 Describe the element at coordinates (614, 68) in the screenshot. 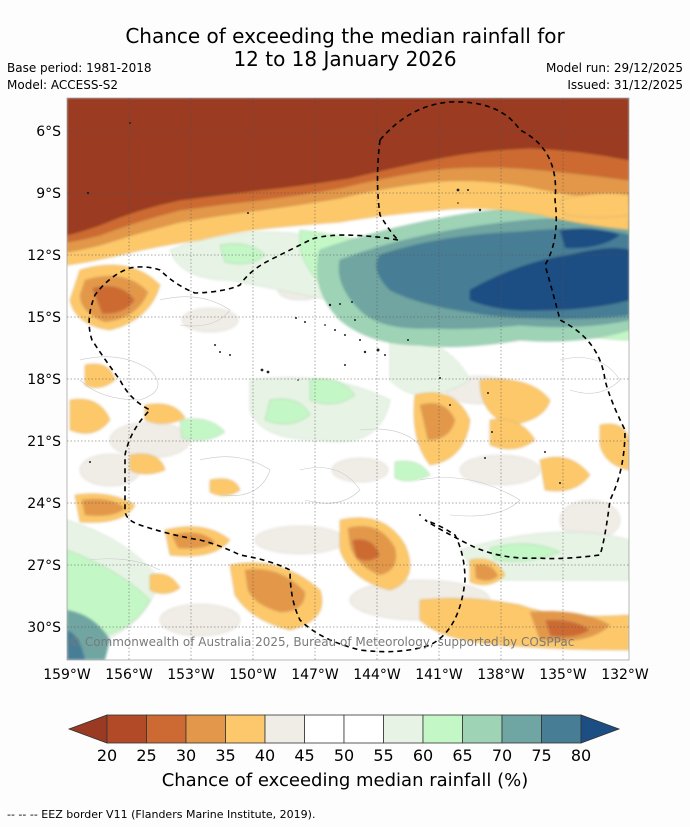

I see `model-run: Model run: 29/12/2025` at that location.